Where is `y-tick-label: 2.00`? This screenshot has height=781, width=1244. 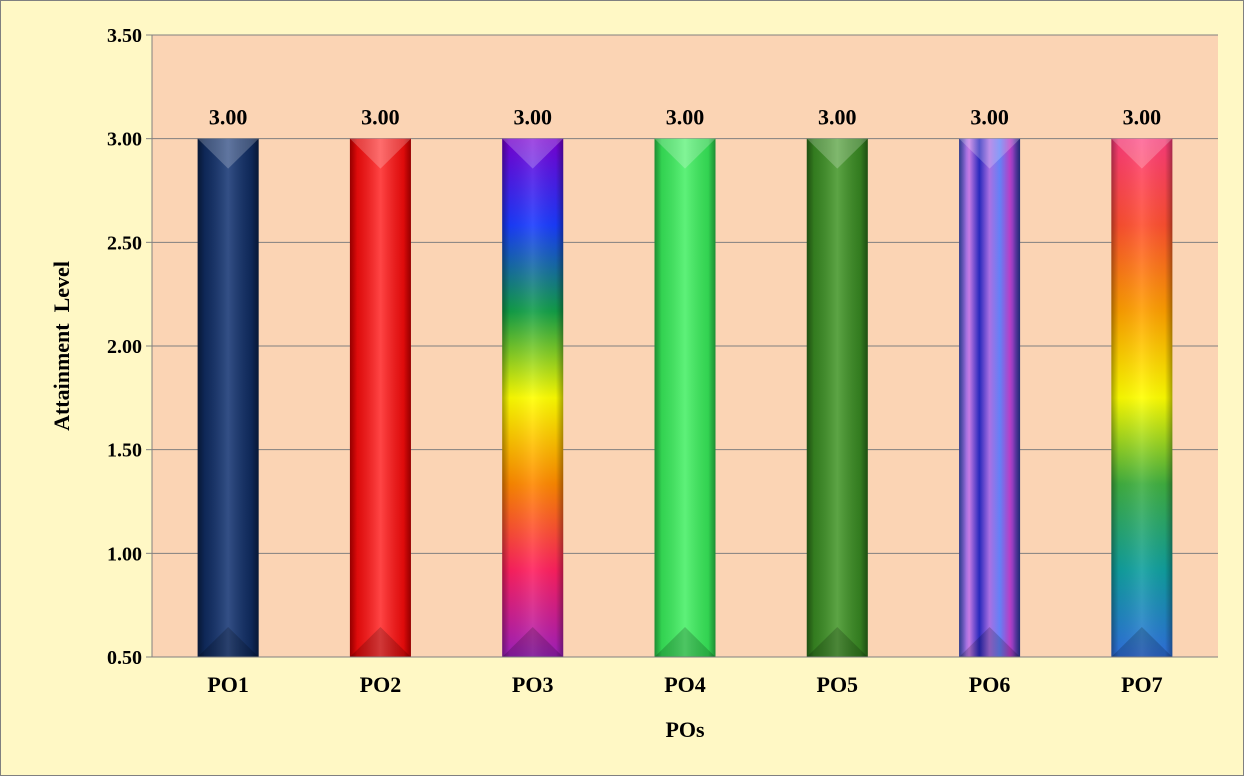
y-tick-label: 2.00 is located at coordinates (124, 347).